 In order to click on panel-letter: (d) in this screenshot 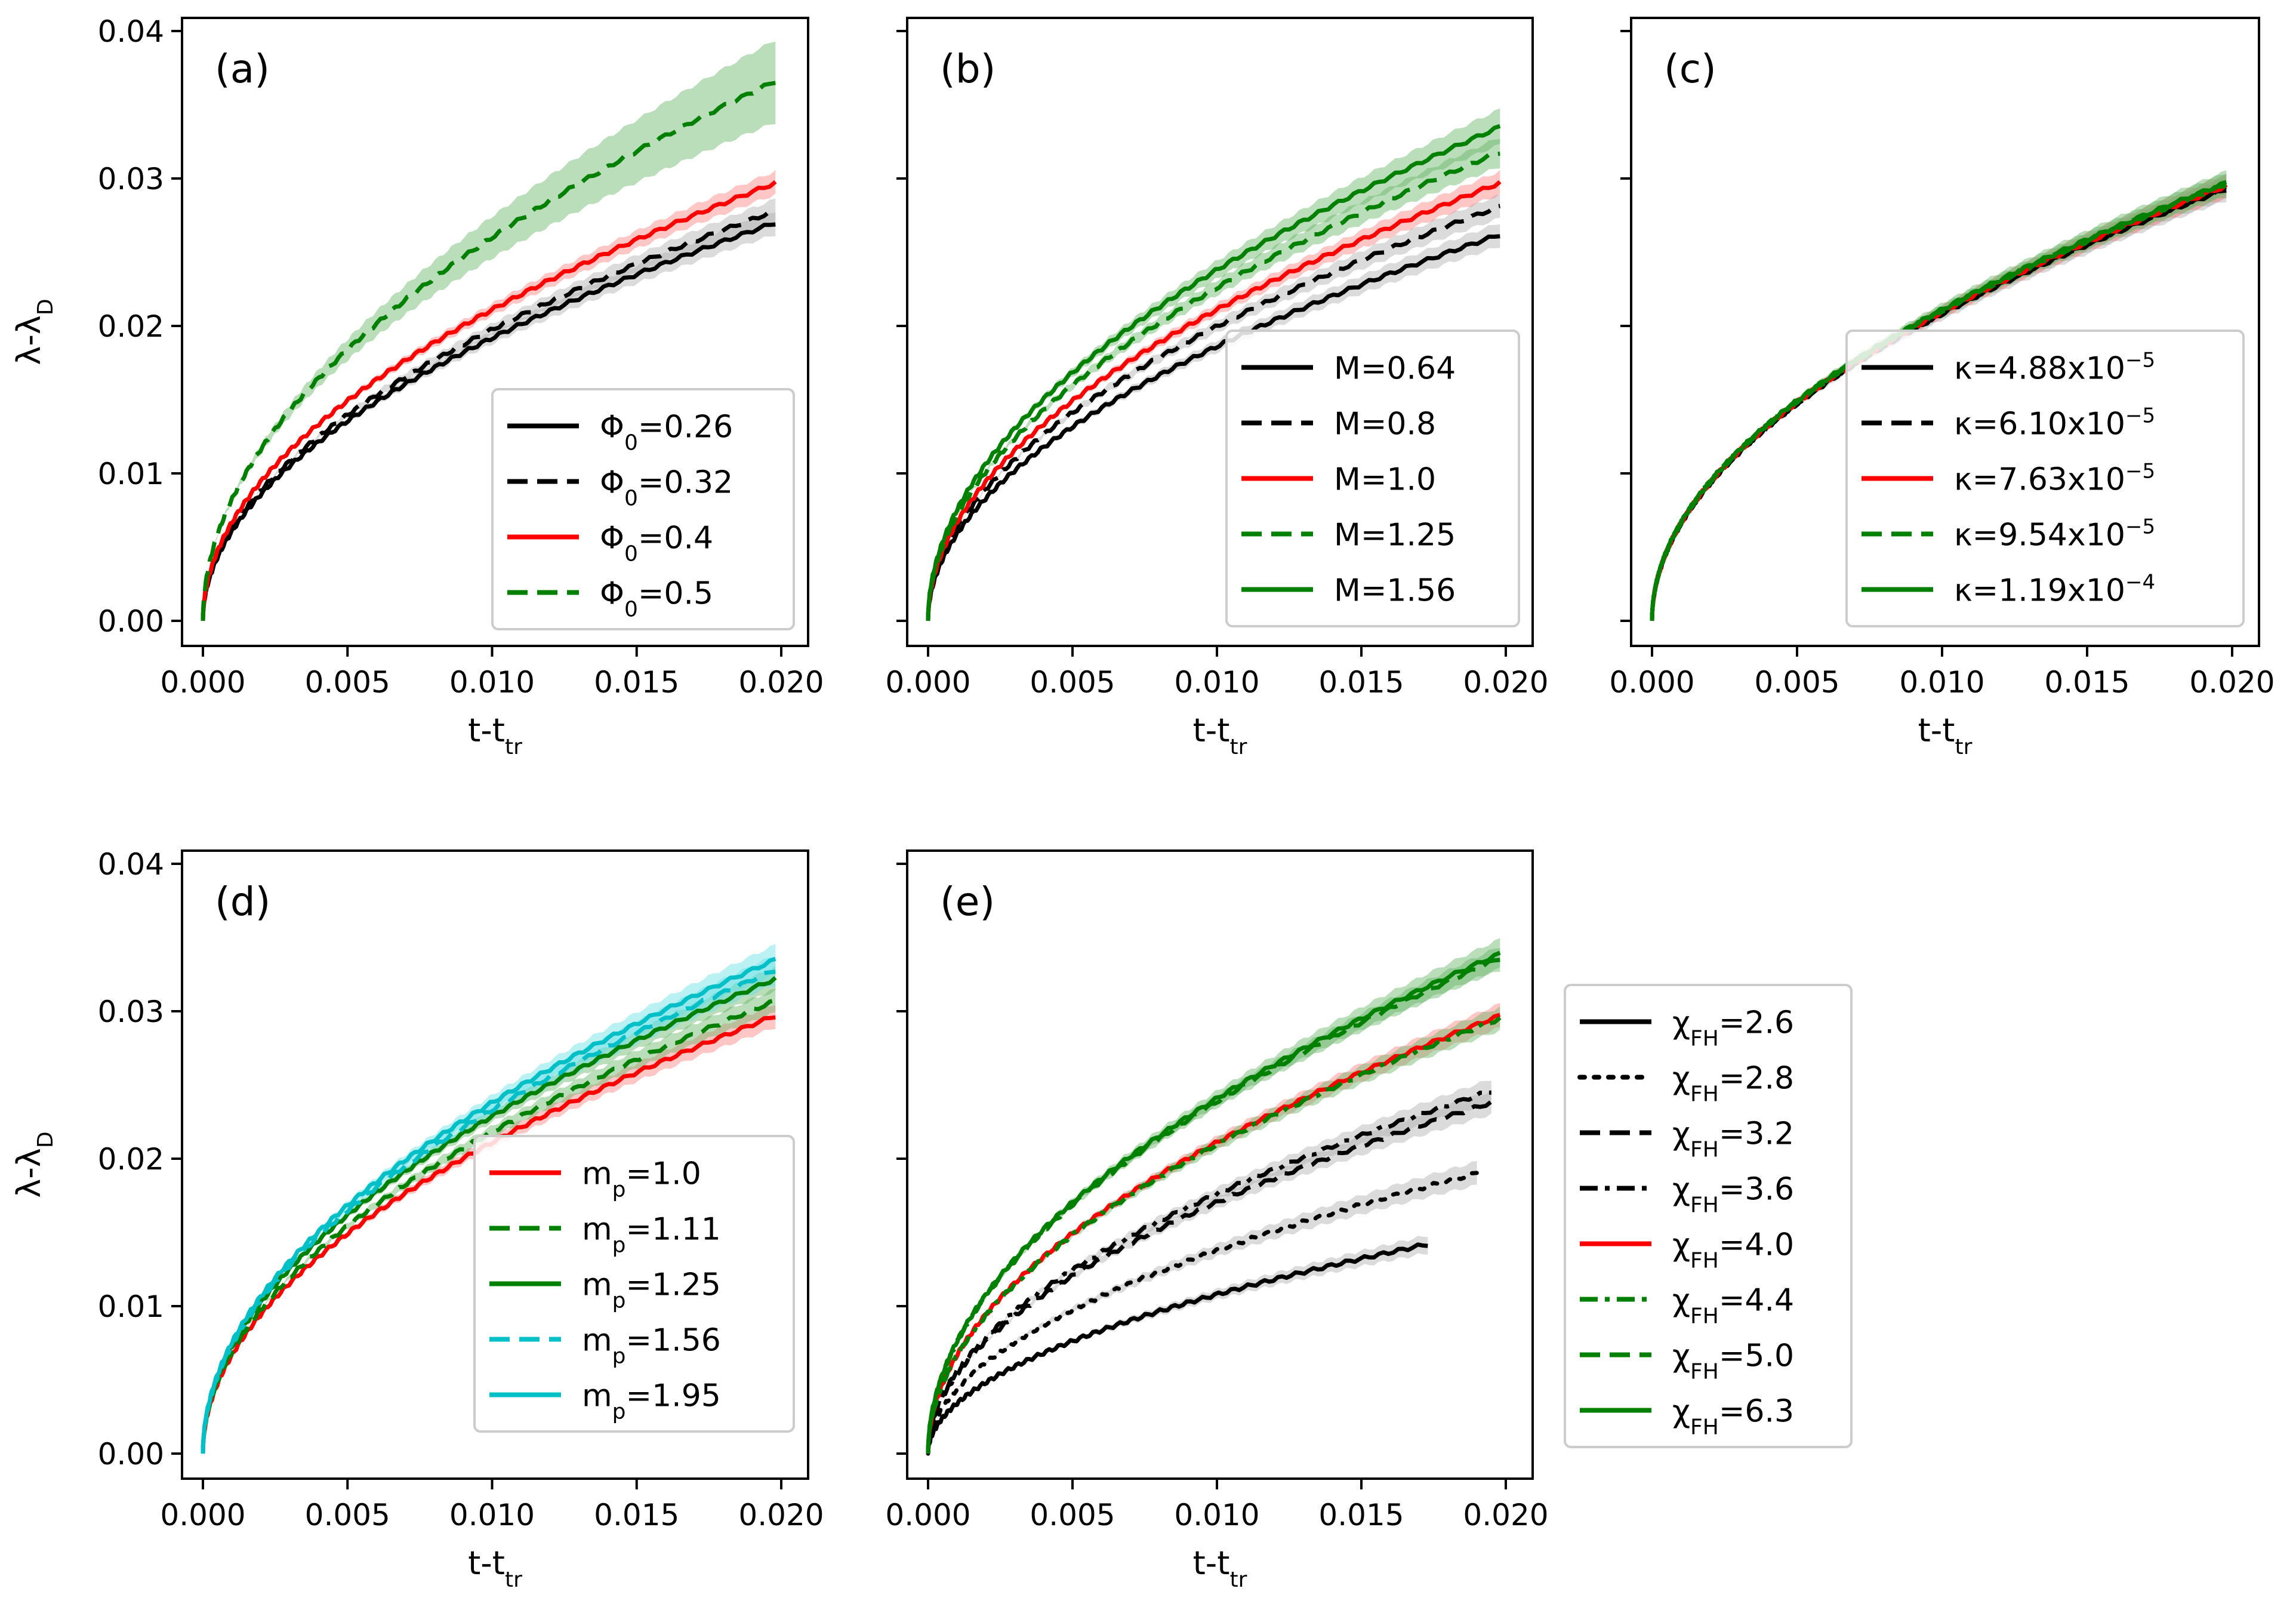, I will do `click(242, 902)`.